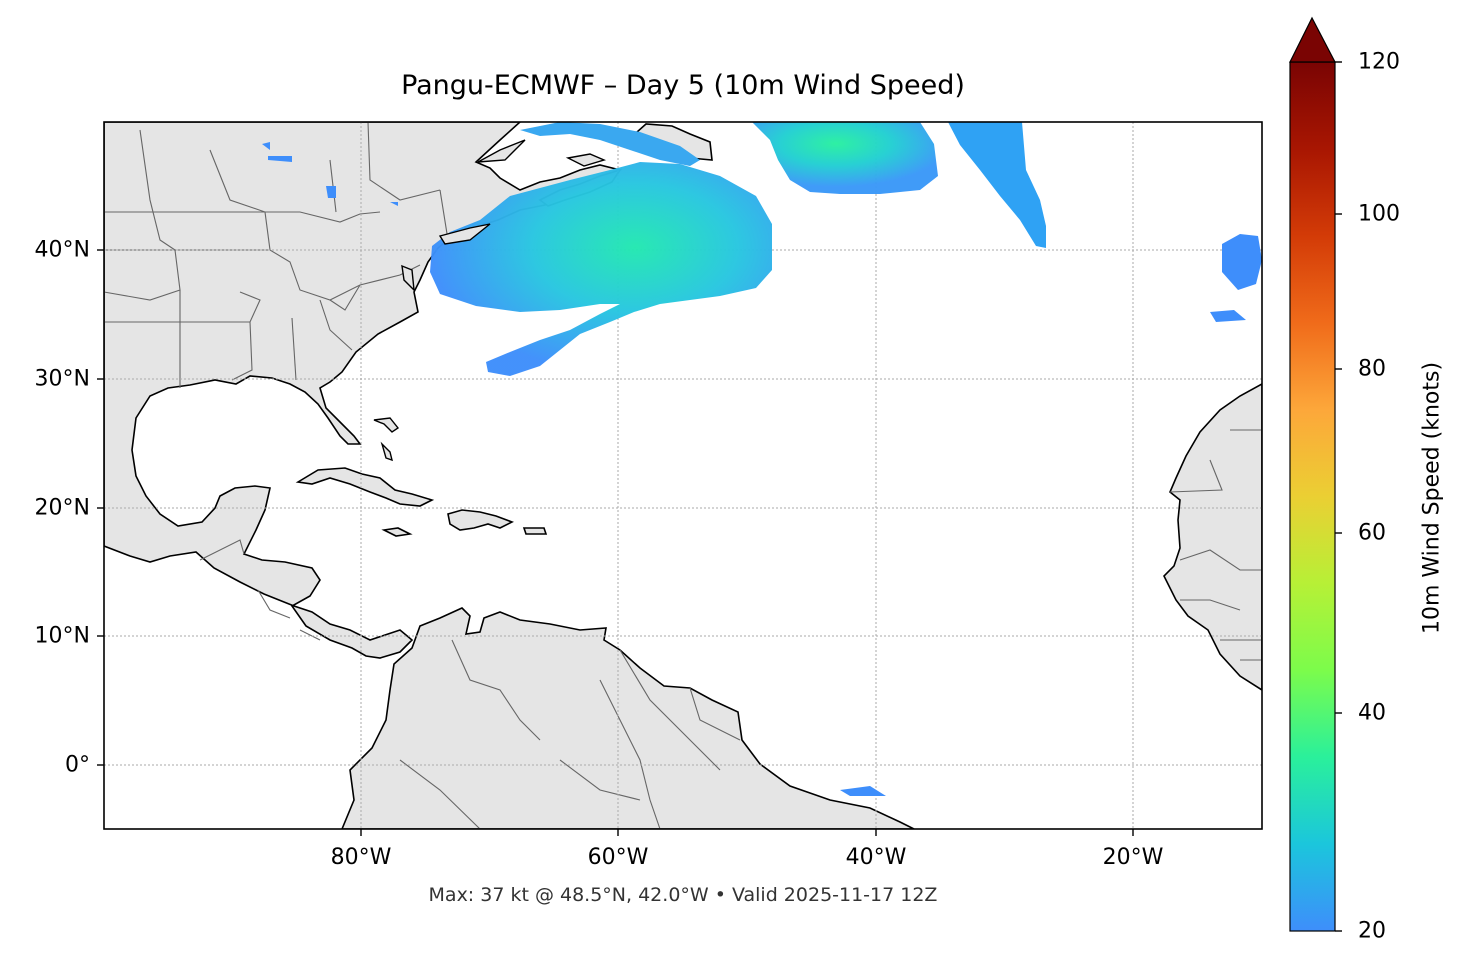  I want to click on x-tick-label: 80°W, so click(361, 857).